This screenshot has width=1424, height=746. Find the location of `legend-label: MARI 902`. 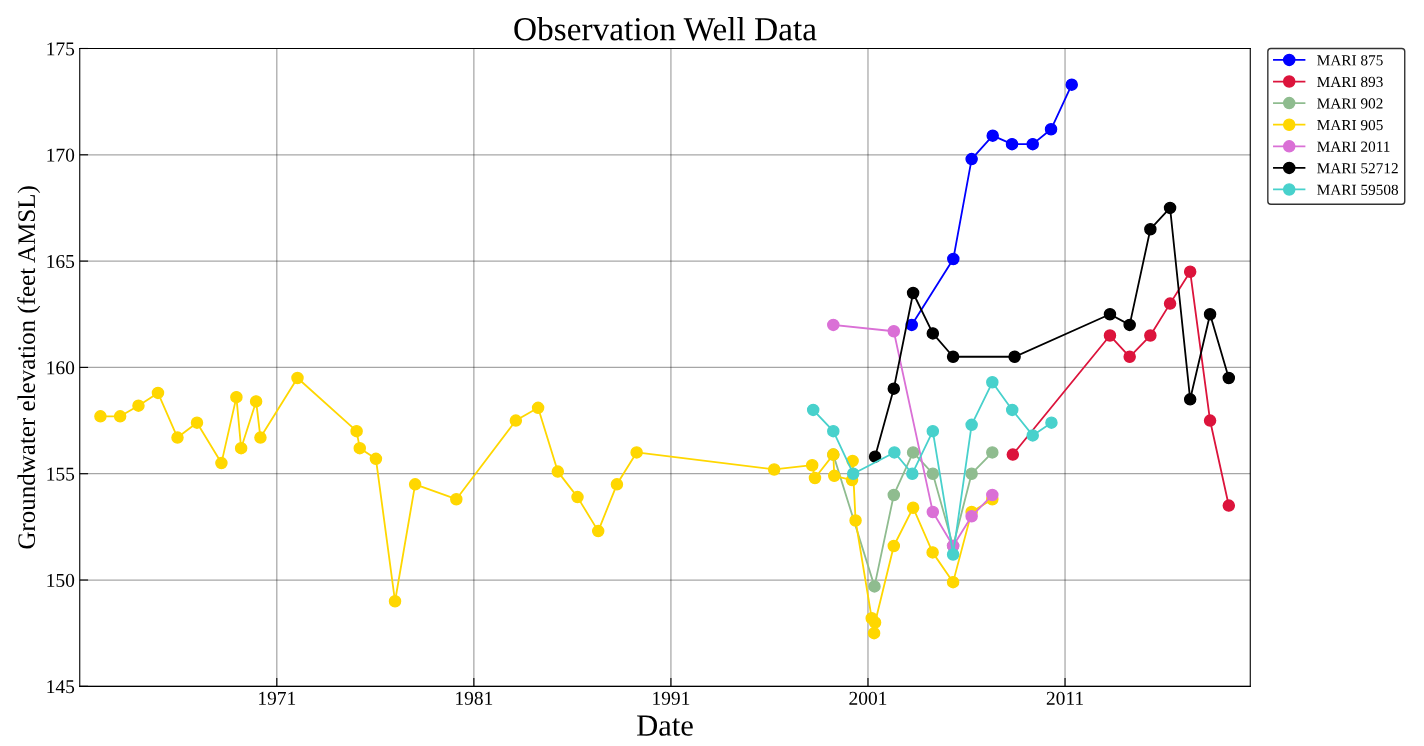

legend-label: MARI 902 is located at coordinates (1350, 103).